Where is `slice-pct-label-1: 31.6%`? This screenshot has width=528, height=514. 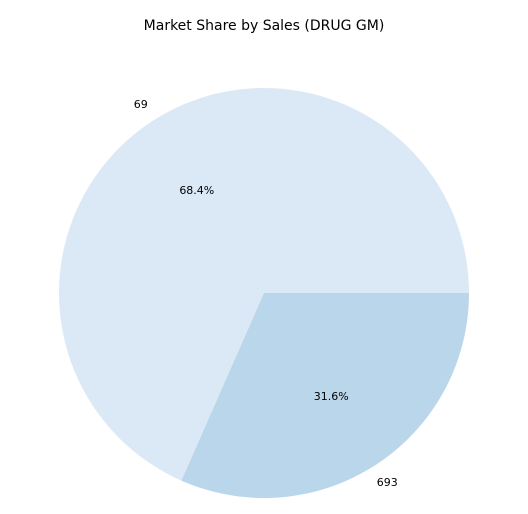 slice-pct-label-1: 31.6% is located at coordinates (331, 396).